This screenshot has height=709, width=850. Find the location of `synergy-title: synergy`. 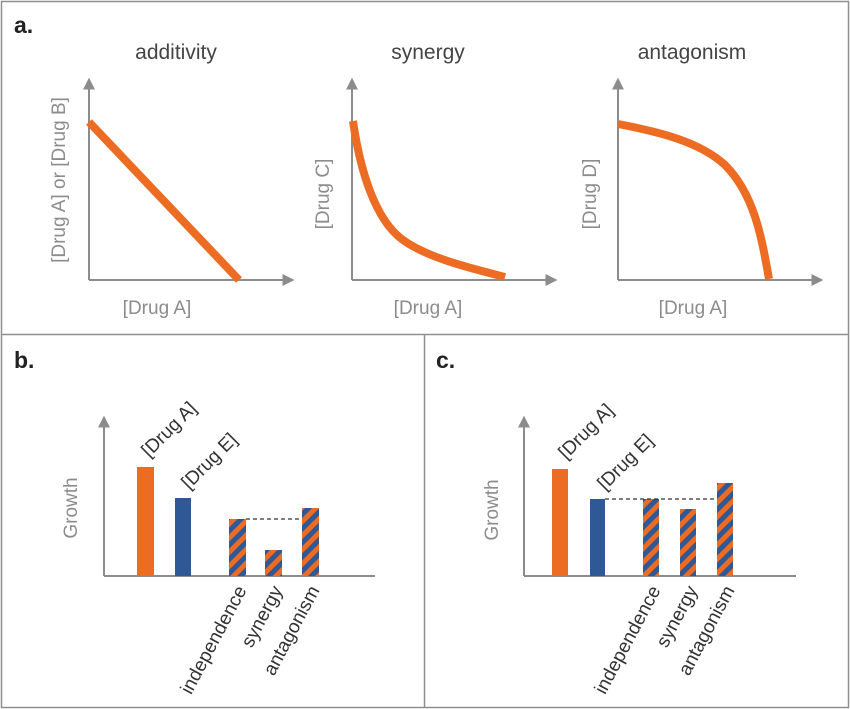

synergy-title: synergy is located at coordinates (428, 52).